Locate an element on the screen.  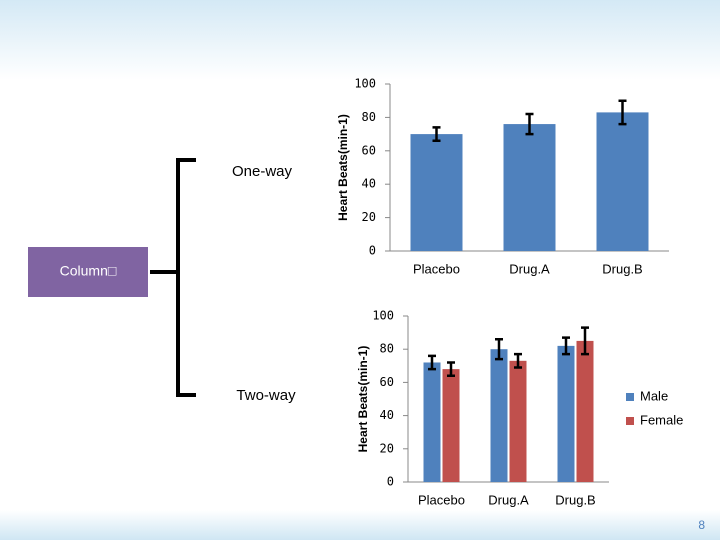
column-box is located at coordinates (88, 272).